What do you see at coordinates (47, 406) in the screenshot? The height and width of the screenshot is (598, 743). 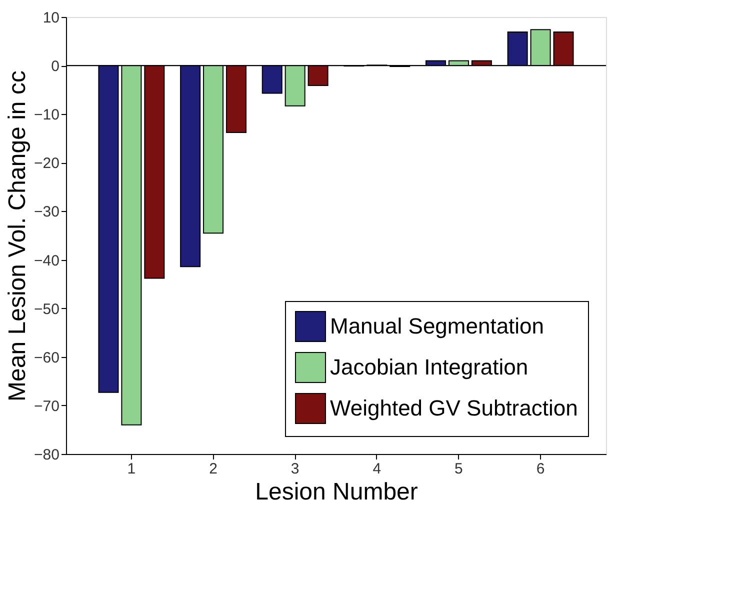 I see `y-tick-label: −70` at bounding box center [47, 406].